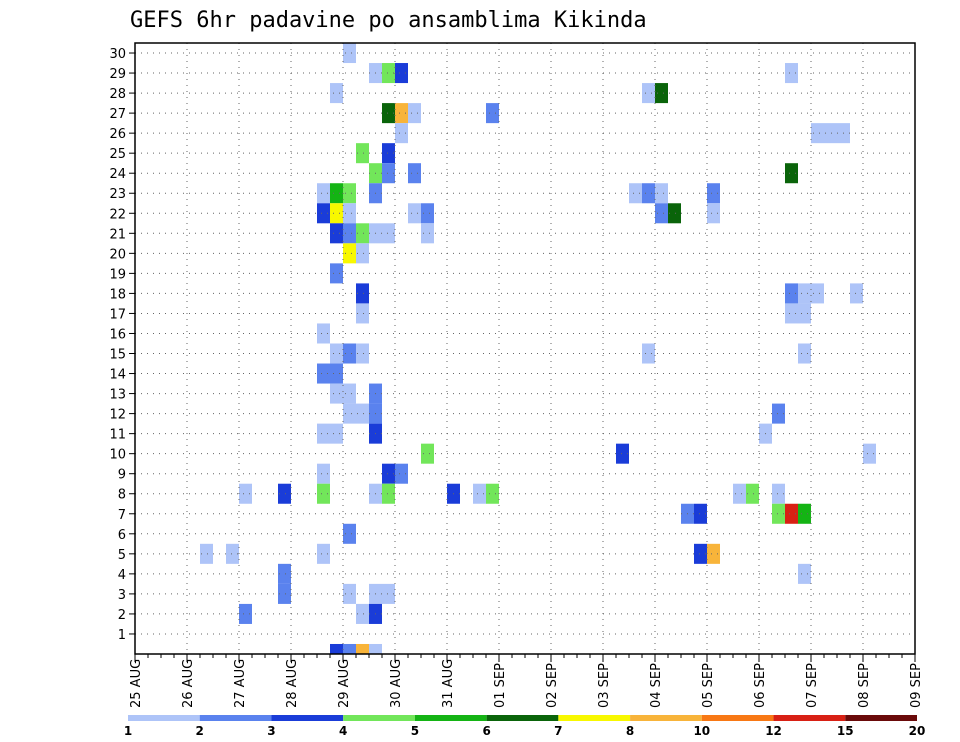 The image size is (960, 742). I want to click on legend-label: 4, so click(343, 731).